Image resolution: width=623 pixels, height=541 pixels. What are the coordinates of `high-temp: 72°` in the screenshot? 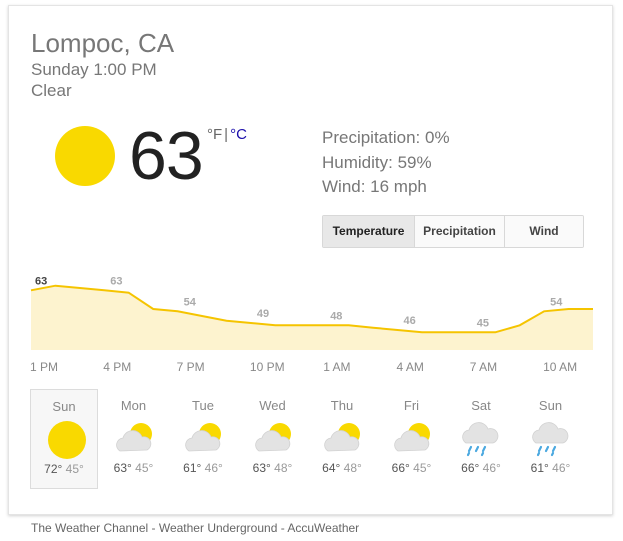 It's located at (53, 469).